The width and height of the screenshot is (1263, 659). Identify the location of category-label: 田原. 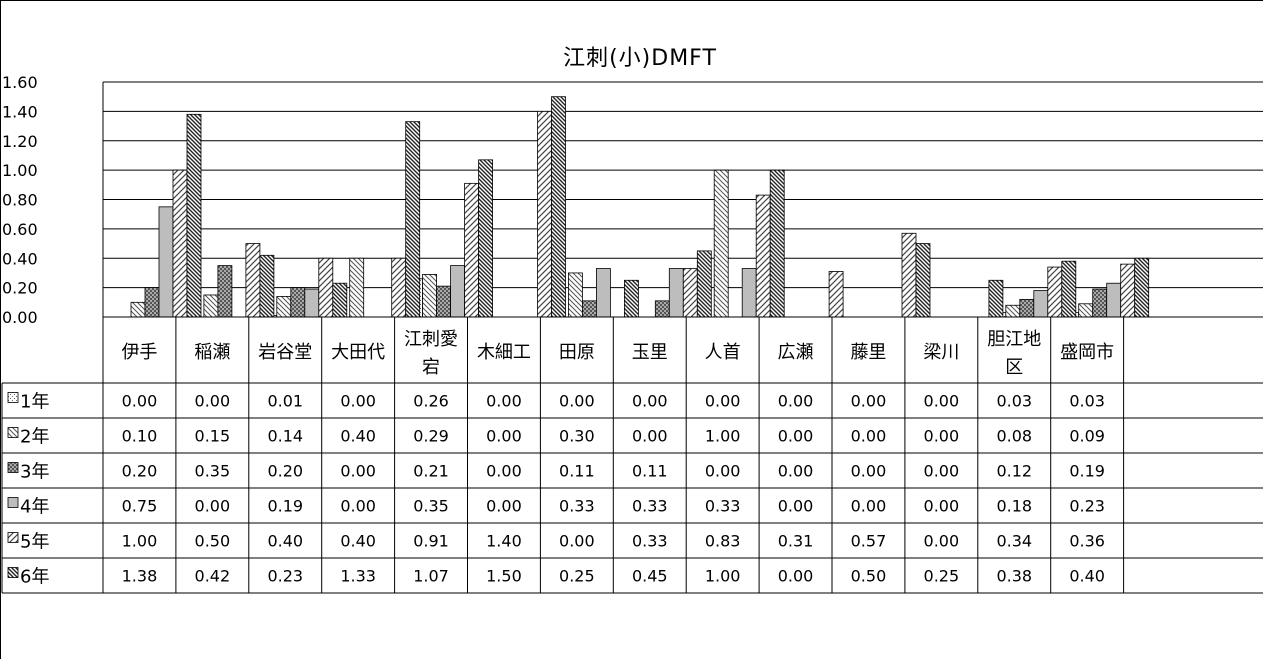
(577, 352).